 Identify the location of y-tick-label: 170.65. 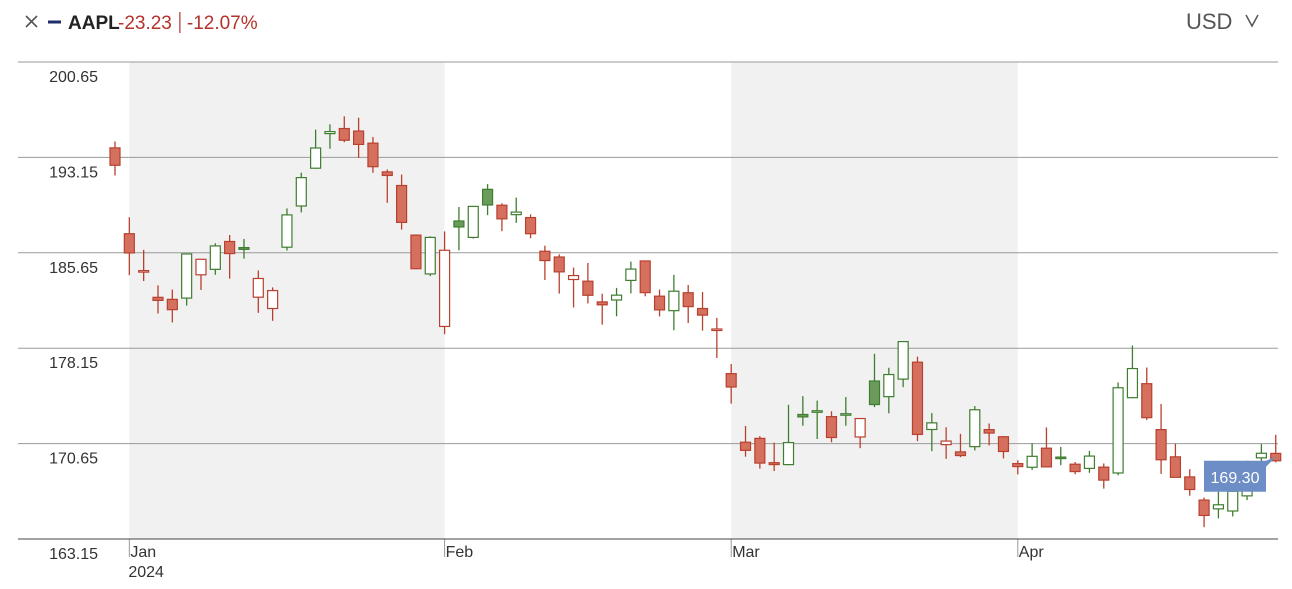
(73, 459).